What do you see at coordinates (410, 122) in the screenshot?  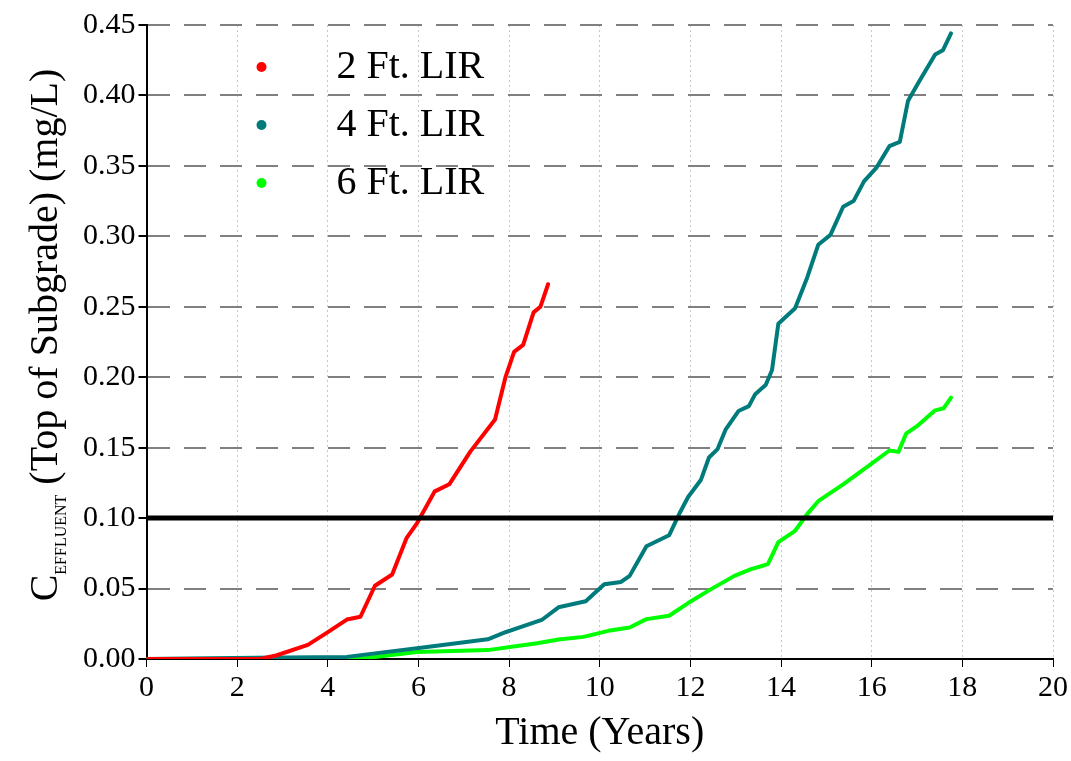 I see `legend-label: 4 Ft. LIR` at bounding box center [410, 122].